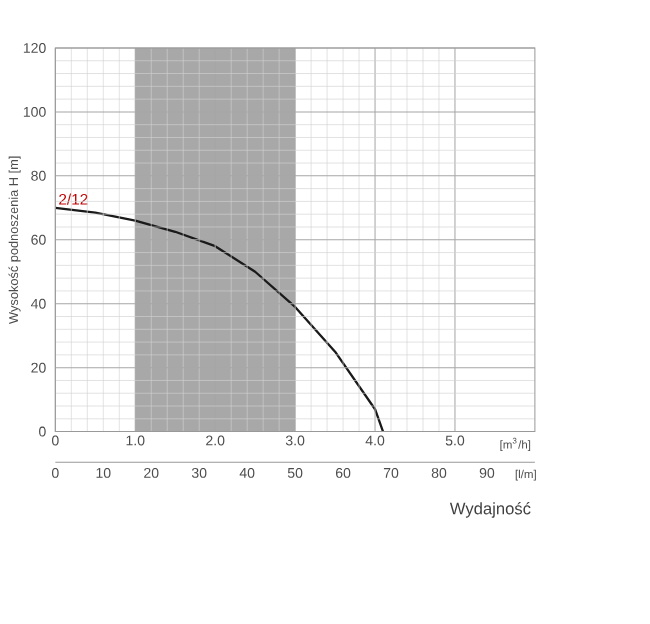 The image size is (650, 624). What do you see at coordinates (490, 510) in the screenshot?
I see `x-axis-title: Wydajność` at bounding box center [490, 510].